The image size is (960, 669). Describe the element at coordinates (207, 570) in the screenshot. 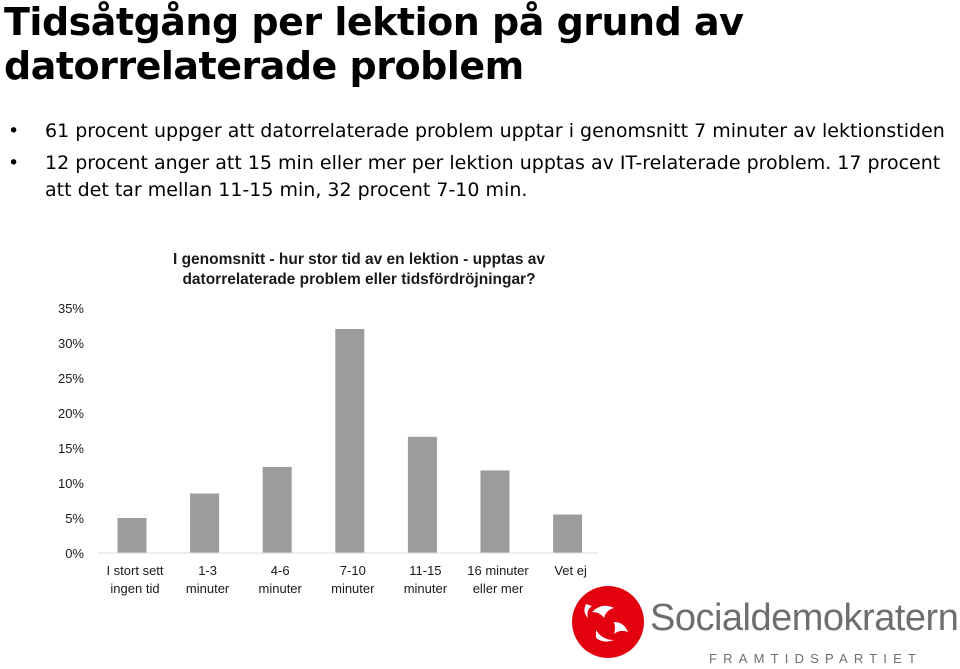

I see `x-tick-label: 1-3` at that location.